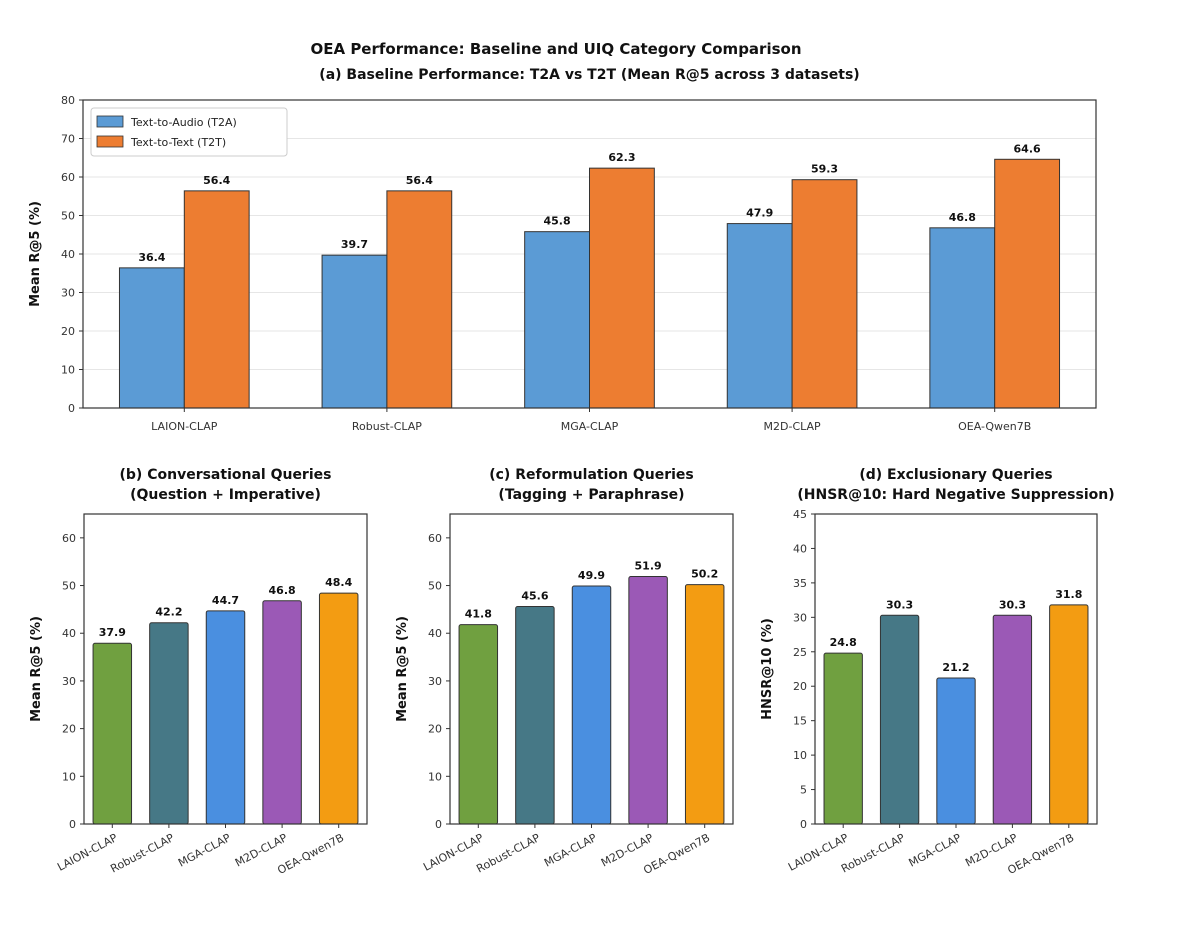 Image resolution: width=1200 pixels, height=926 pixels. I want to click on data-label: 64.6, so click(1027, 148).